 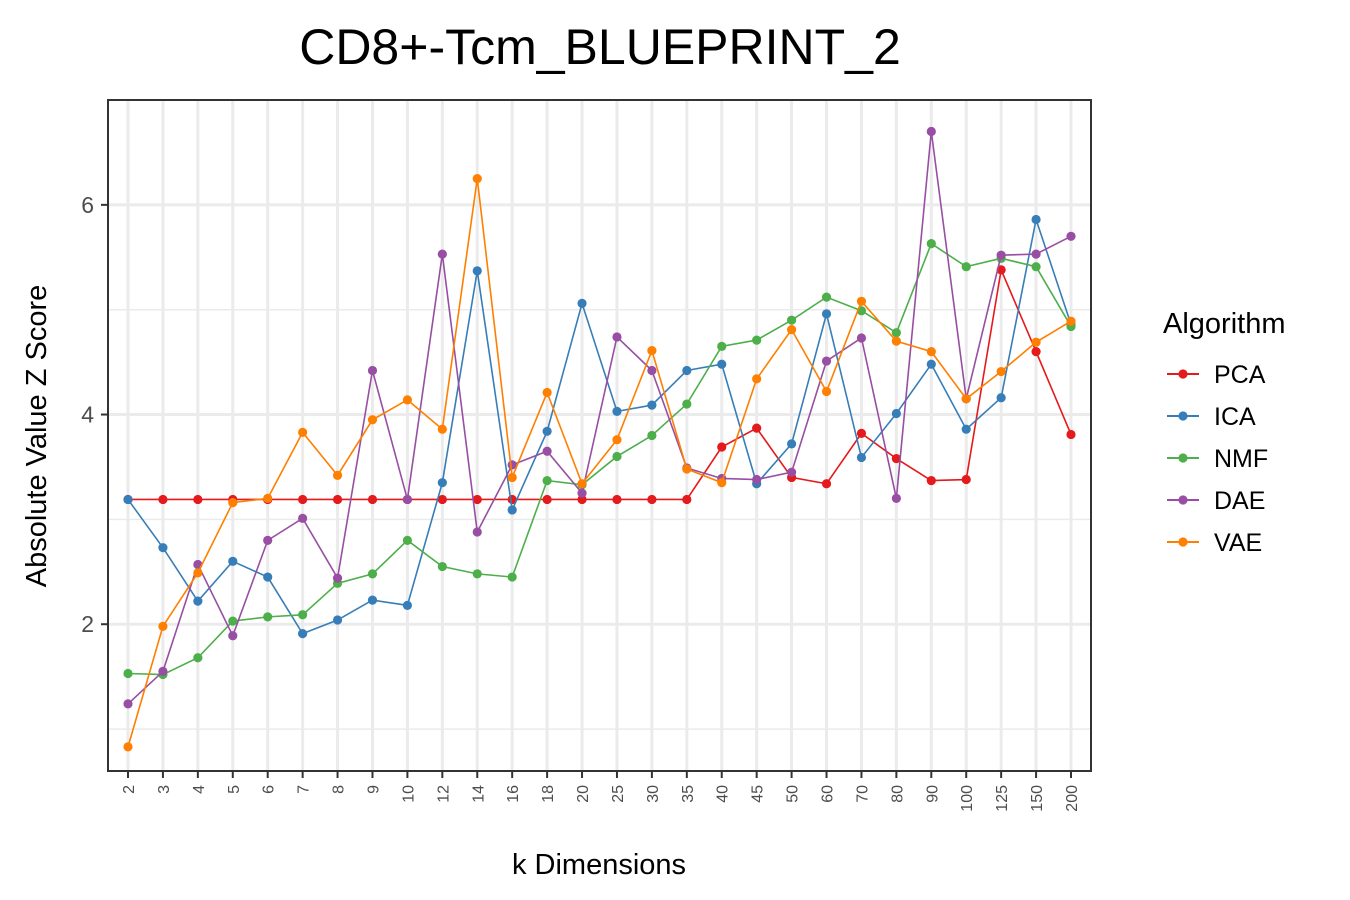 What do you see at coordinates (1002, 798) in the screenshot?
I see `x-tick-label: 125` at bounding box center [1002, 798].